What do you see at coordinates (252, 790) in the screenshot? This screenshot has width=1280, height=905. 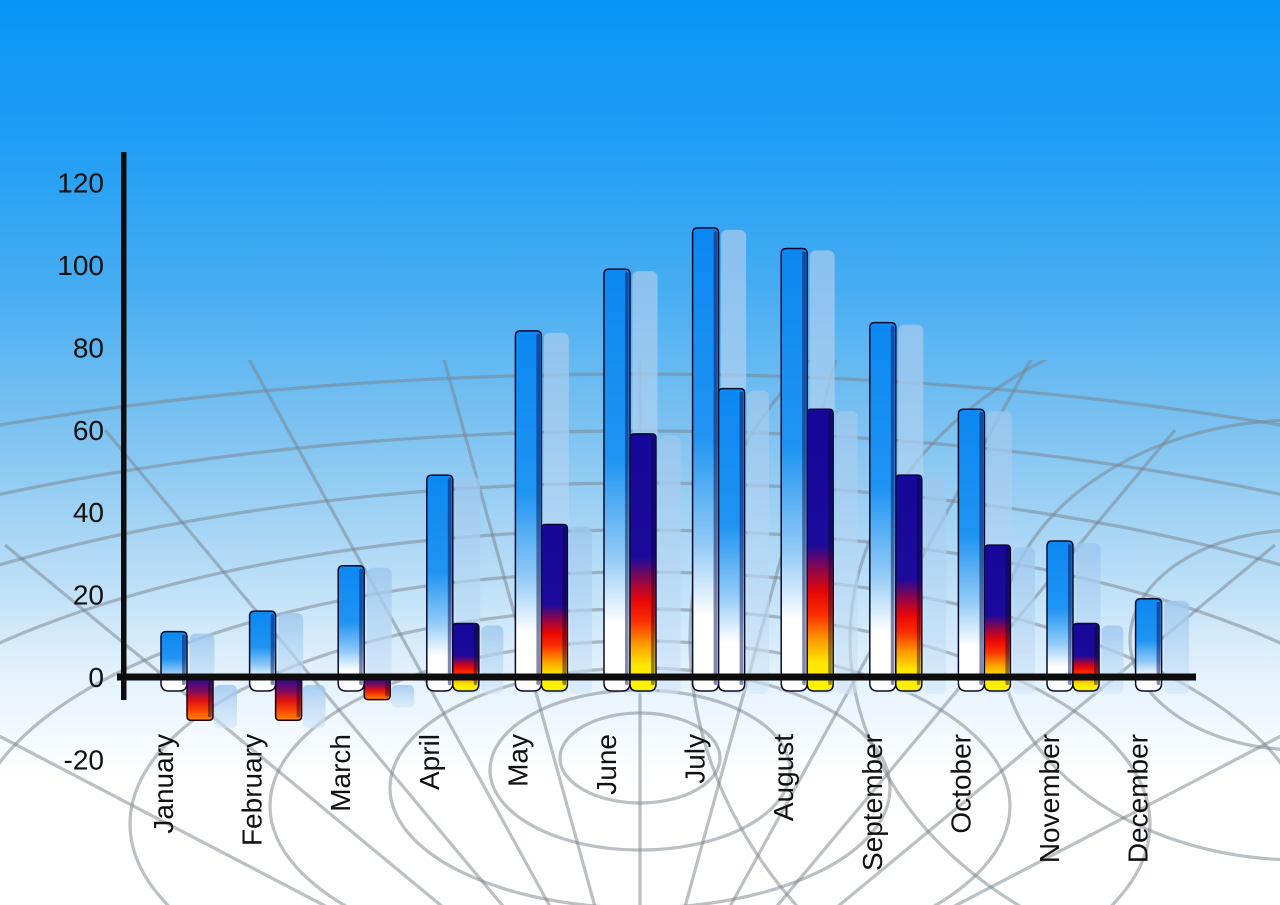 I see `x-label-february: February` at bounding box center [252, 790].